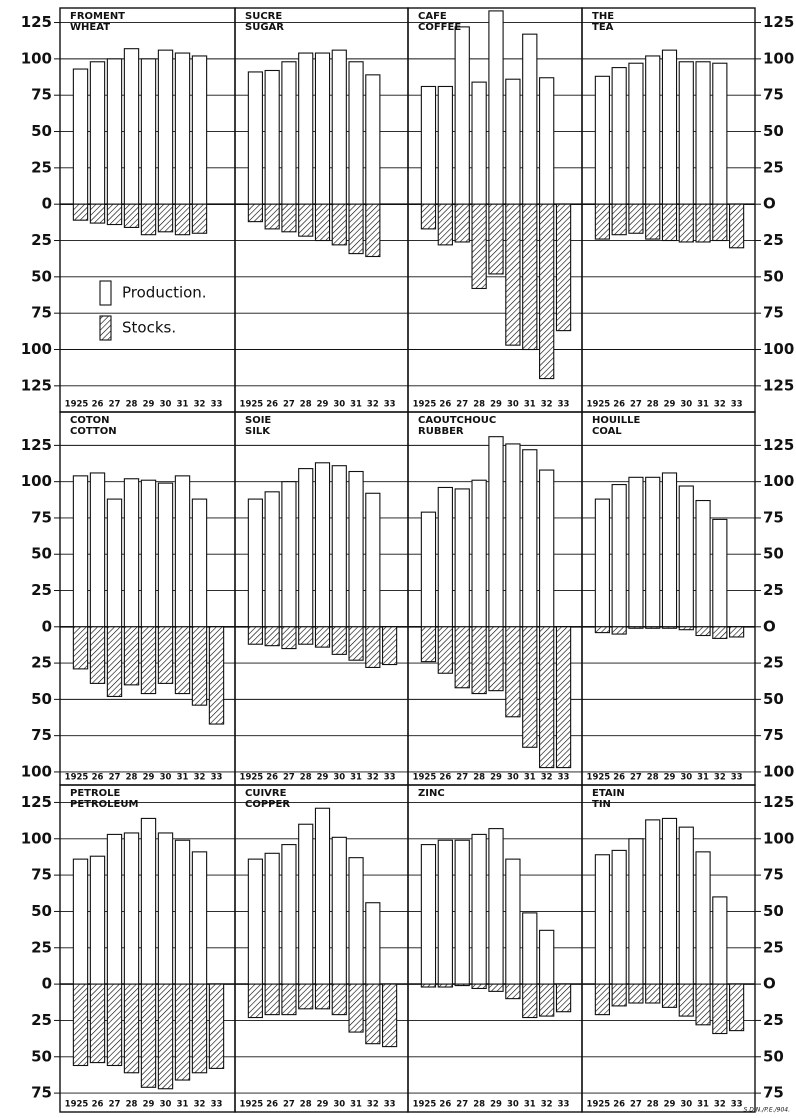 This screenshot has width=796, height=1118. What do you see at coordinates (104, 804) in the screenshot?
I see `panel-subtitle: PETROLEUM` at bounding box center [104, 804].